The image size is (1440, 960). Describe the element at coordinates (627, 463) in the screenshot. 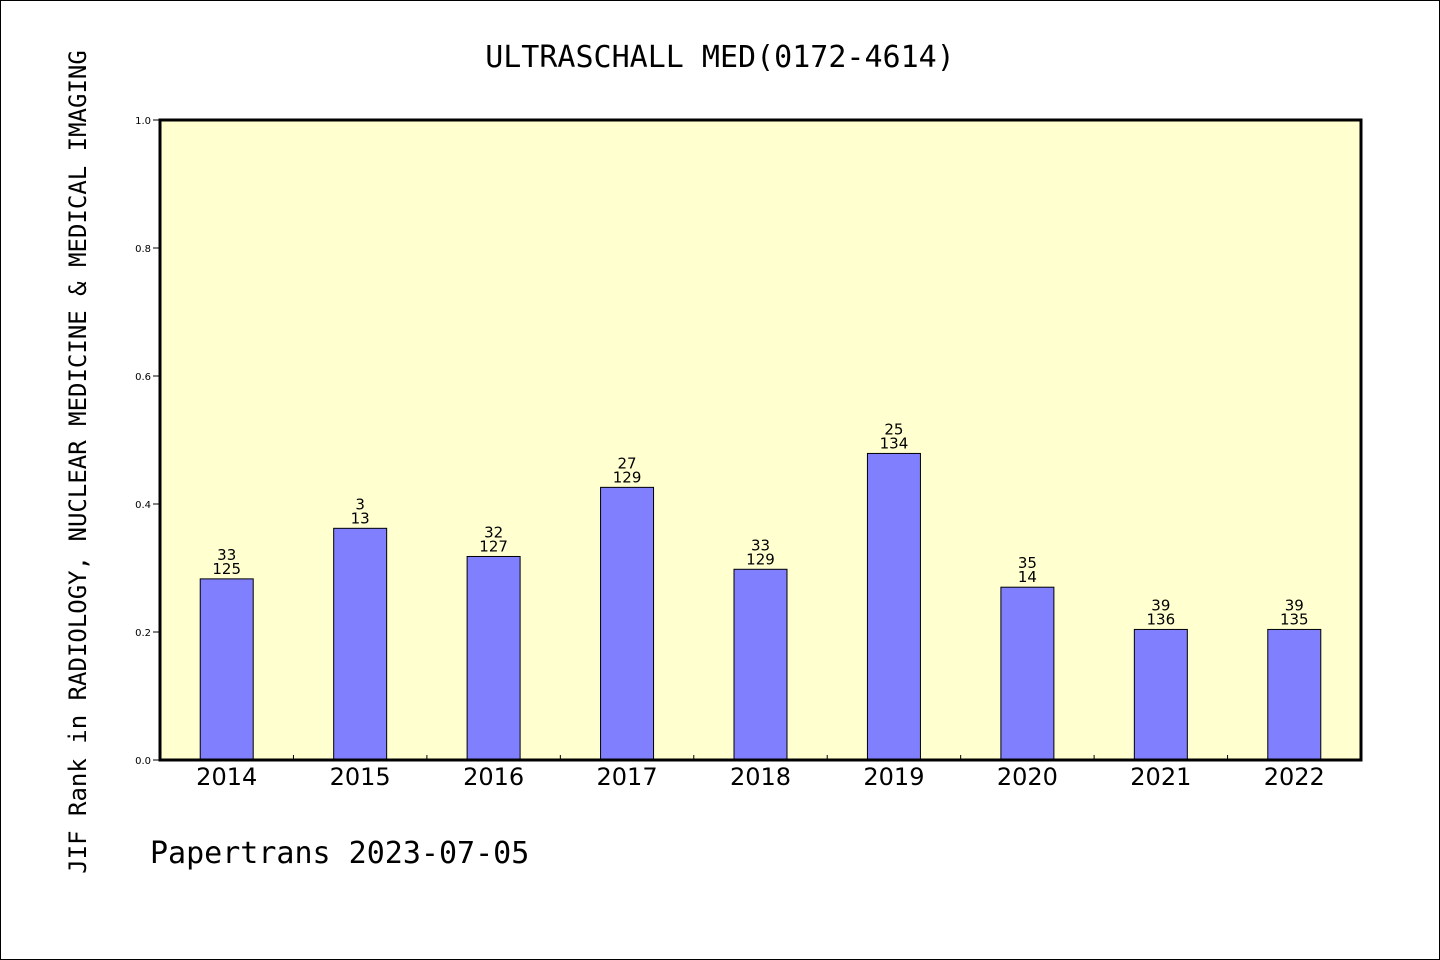

I see `bar-label-rank: 27` at that location.